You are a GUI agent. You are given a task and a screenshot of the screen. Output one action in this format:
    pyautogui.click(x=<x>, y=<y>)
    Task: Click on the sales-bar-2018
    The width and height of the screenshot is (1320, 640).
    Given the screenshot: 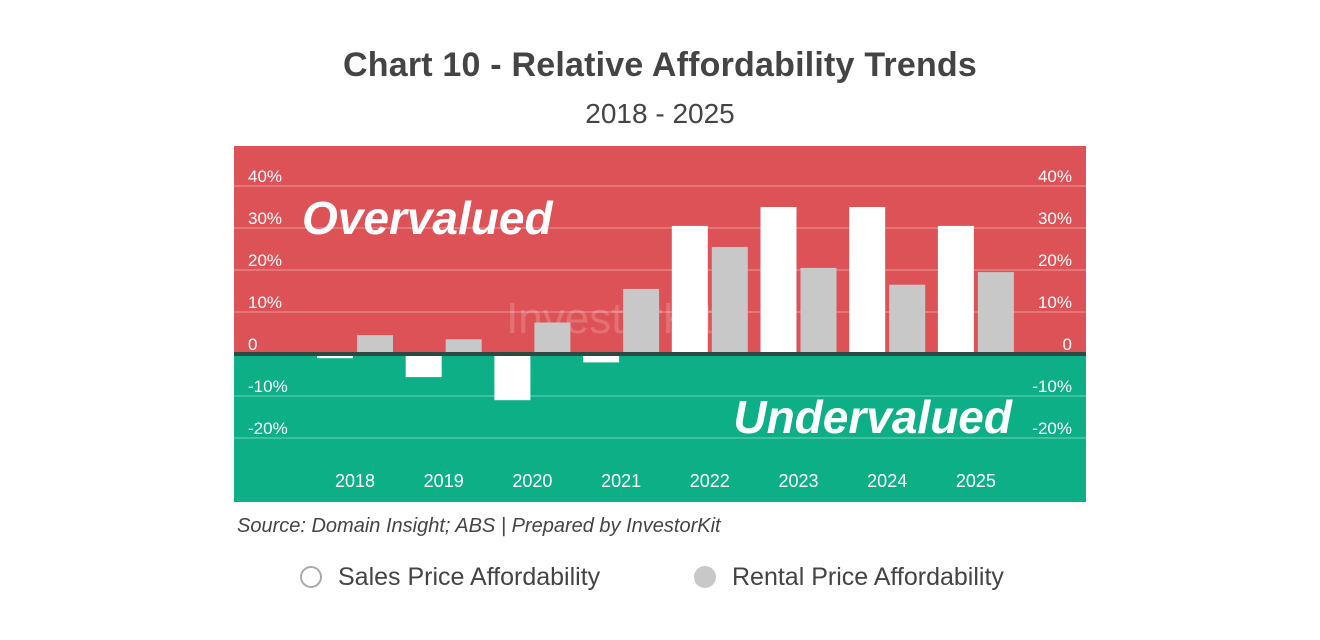 What is the action you would take?
    pyautogui.click(x=335, y=356)
    